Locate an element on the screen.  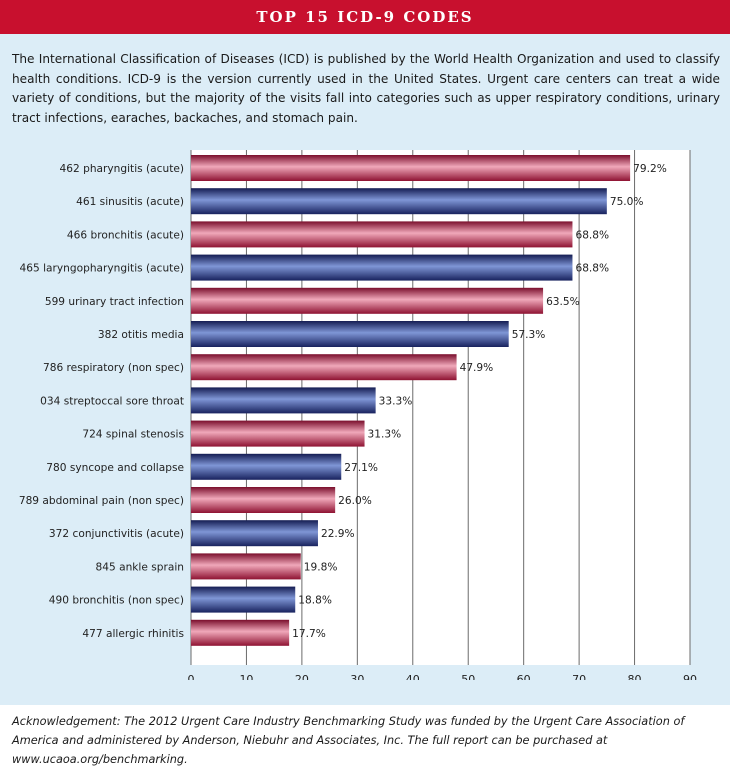
data-label: 47.9% is located at coordinates (477, 368).